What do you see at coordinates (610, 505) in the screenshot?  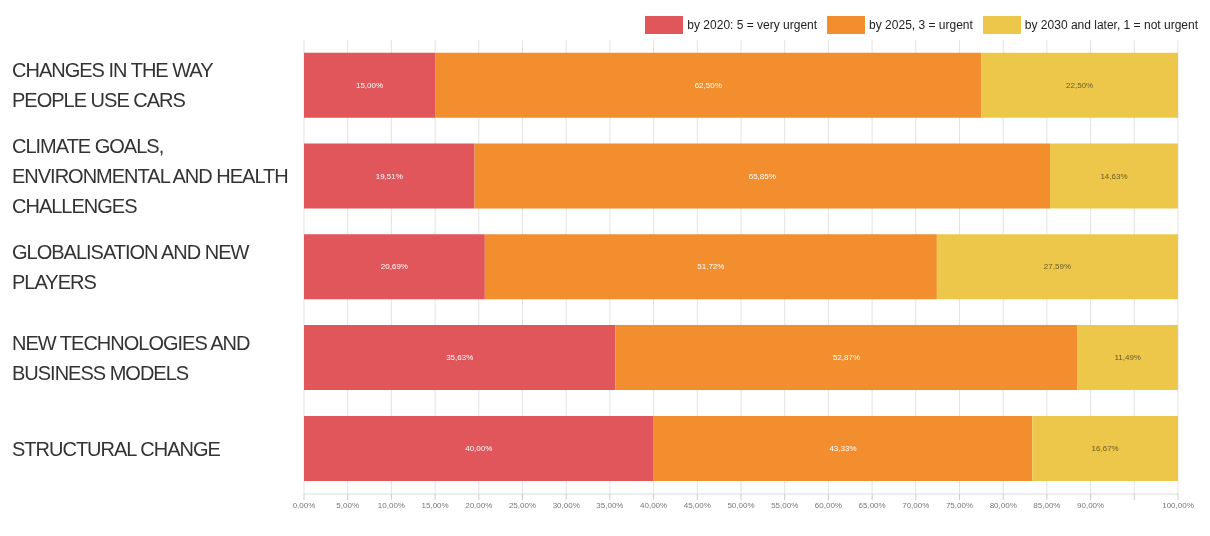 I see `x-tick-label: 35,00%` at bounding box center [610, 505].